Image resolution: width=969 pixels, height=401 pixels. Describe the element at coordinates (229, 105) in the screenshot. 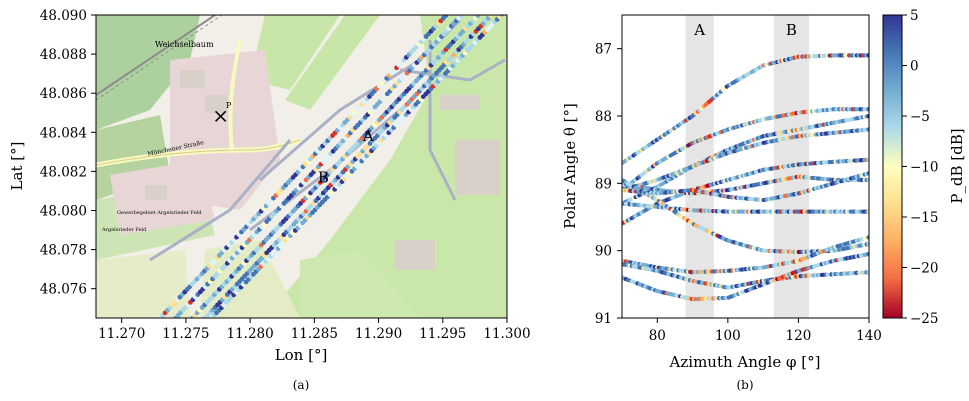

I see `map-label-parking: P` at that location.